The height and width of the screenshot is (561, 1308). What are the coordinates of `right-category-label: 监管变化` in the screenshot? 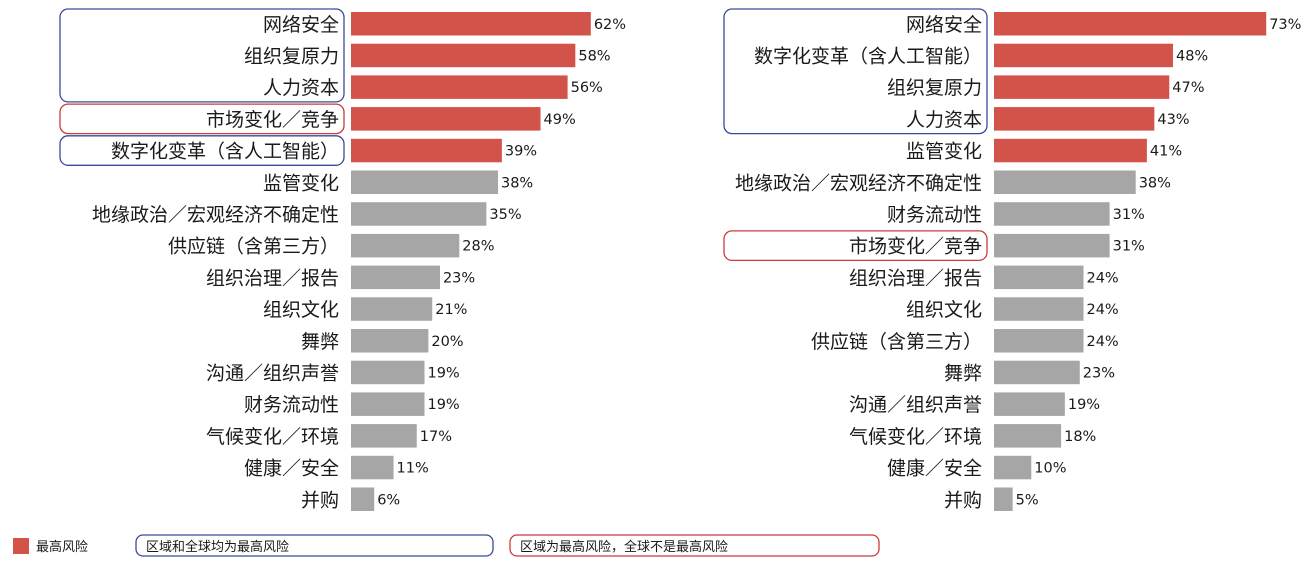 It's located at (944, 152).